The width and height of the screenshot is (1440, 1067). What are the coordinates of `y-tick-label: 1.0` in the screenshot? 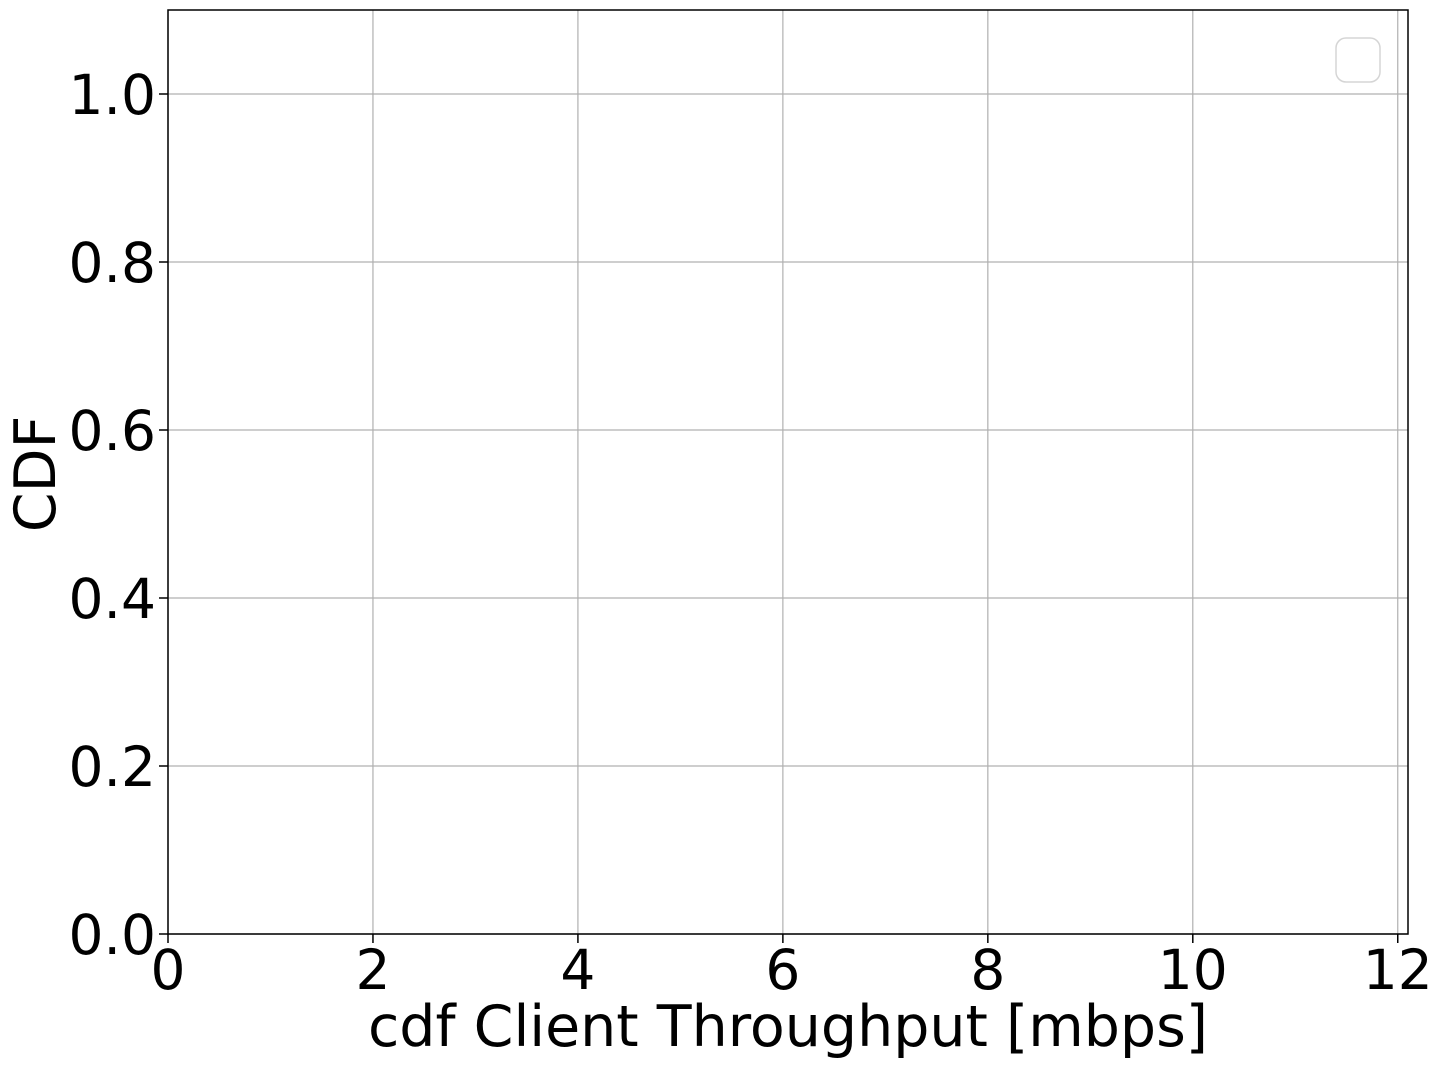 It's located at (112, 95).